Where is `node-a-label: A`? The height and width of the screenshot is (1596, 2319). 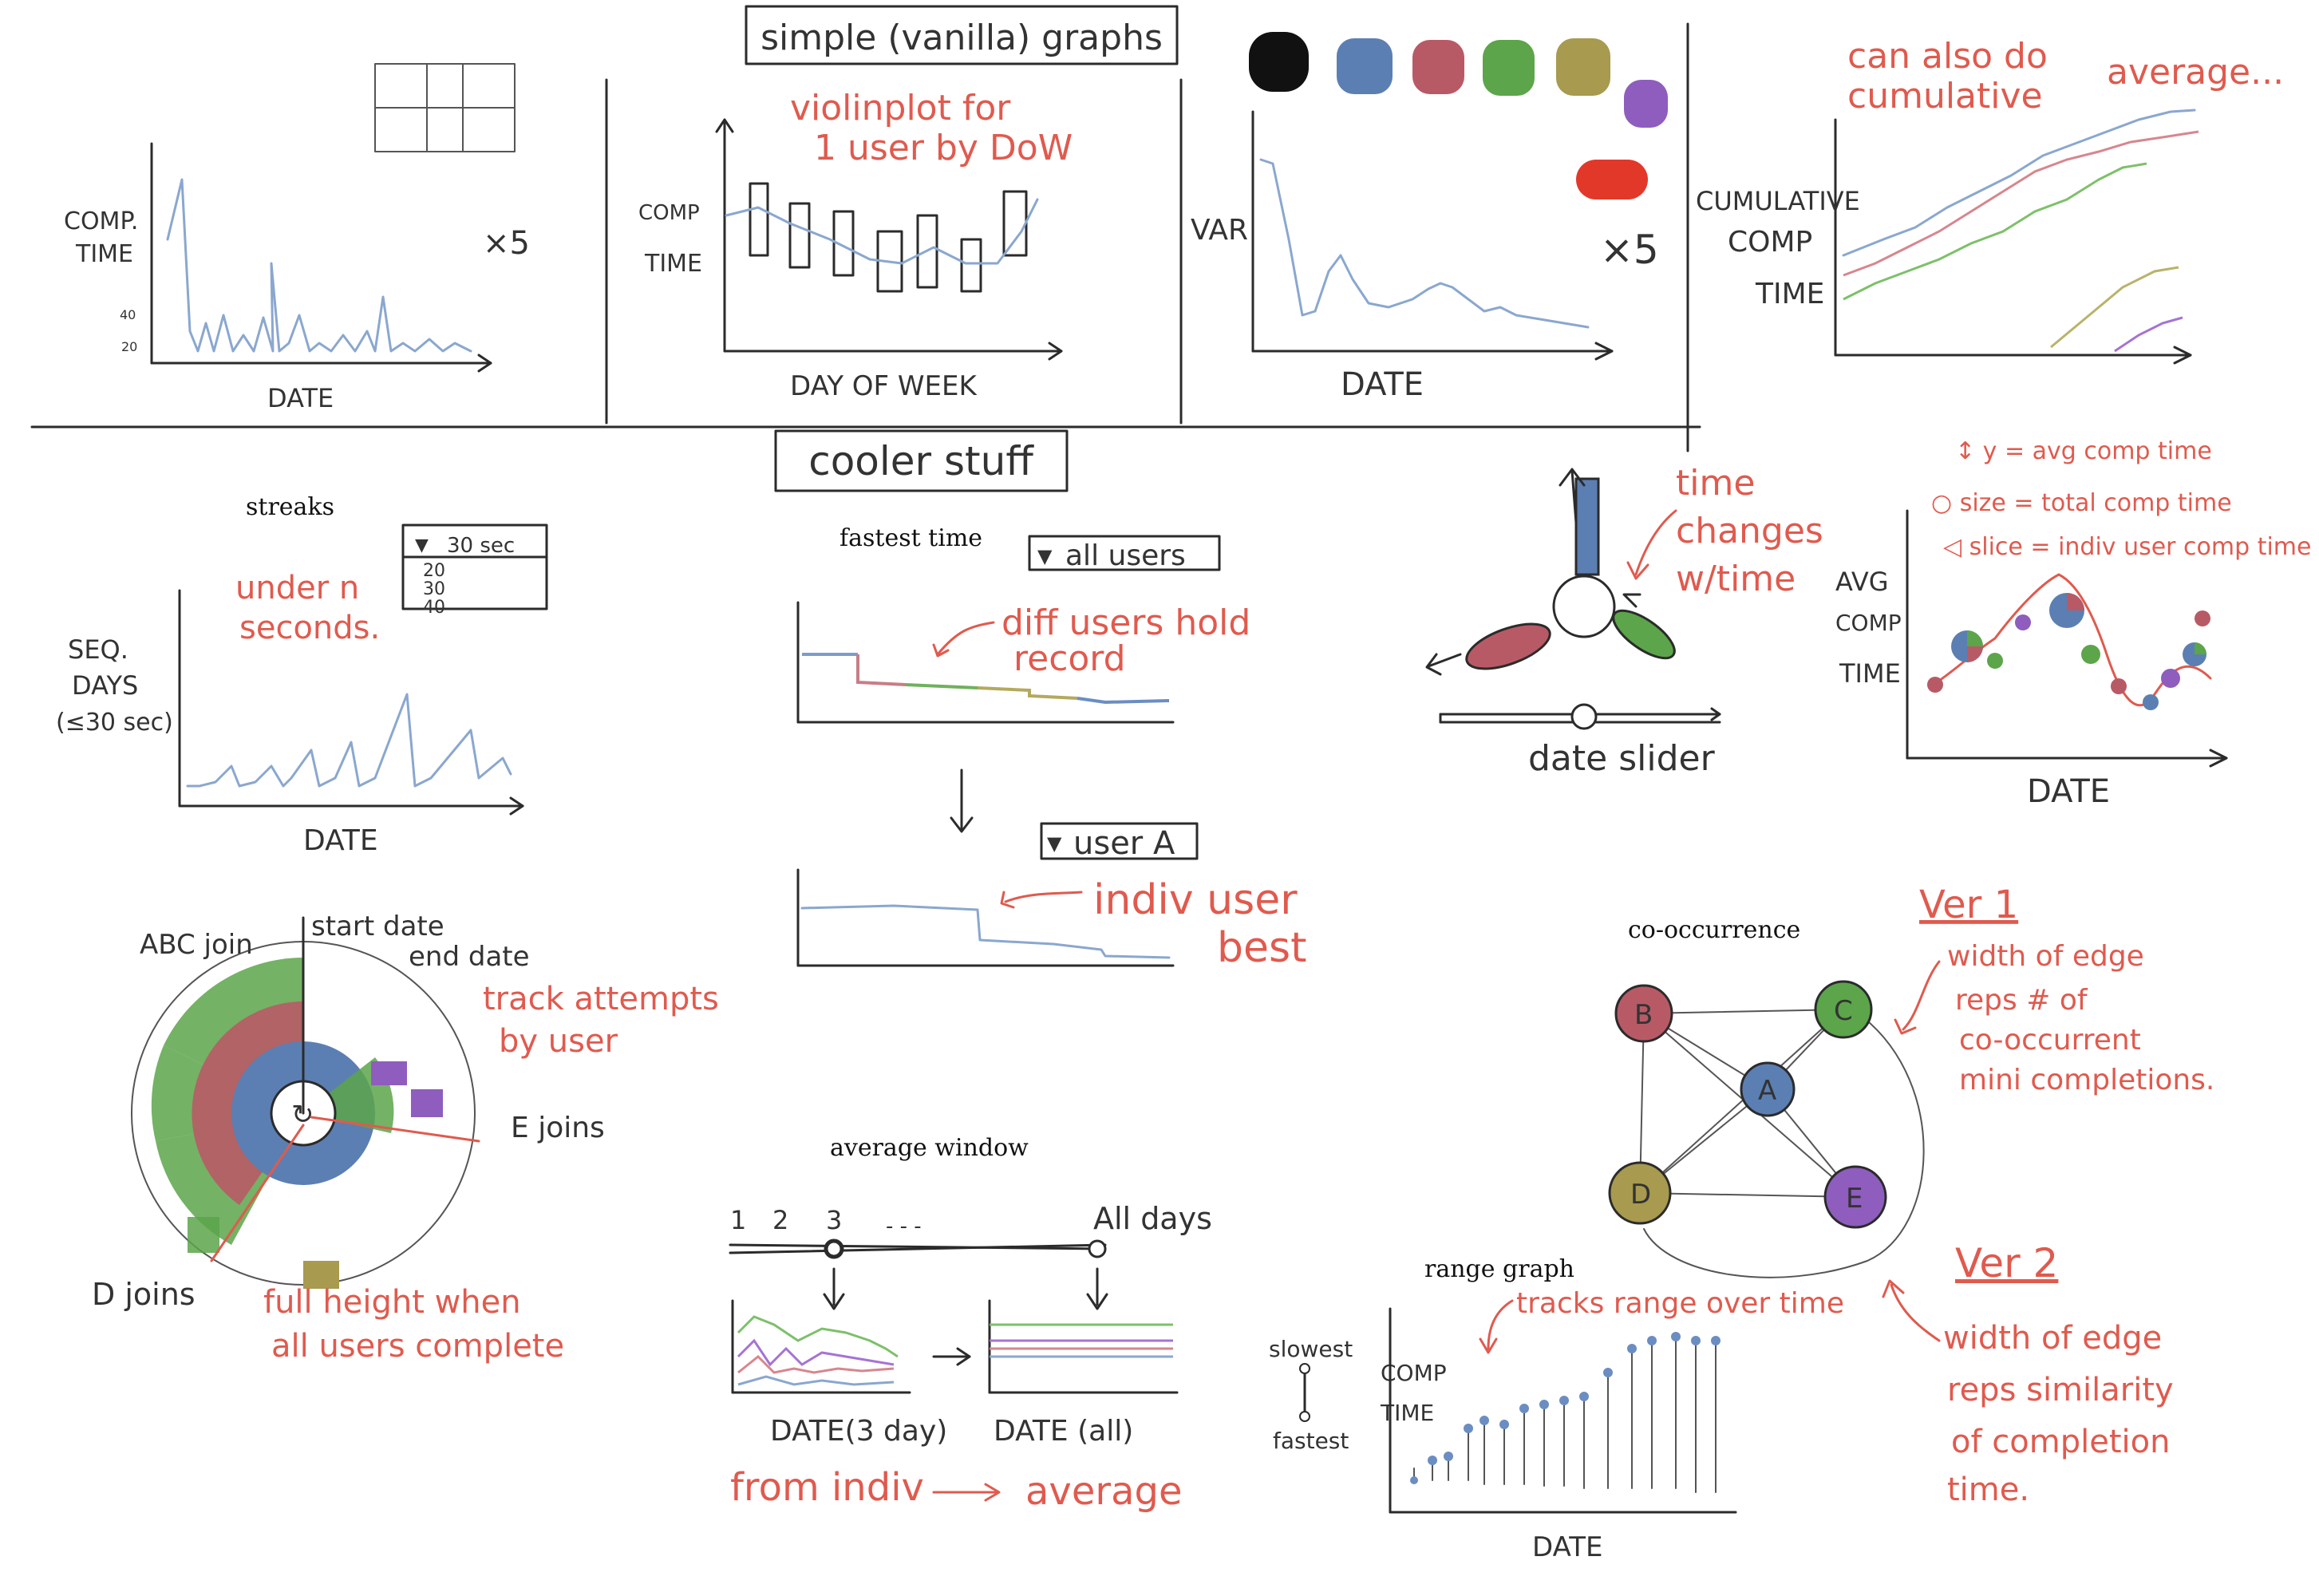
node-a-label: A is located at coordinates (1767, 1091).